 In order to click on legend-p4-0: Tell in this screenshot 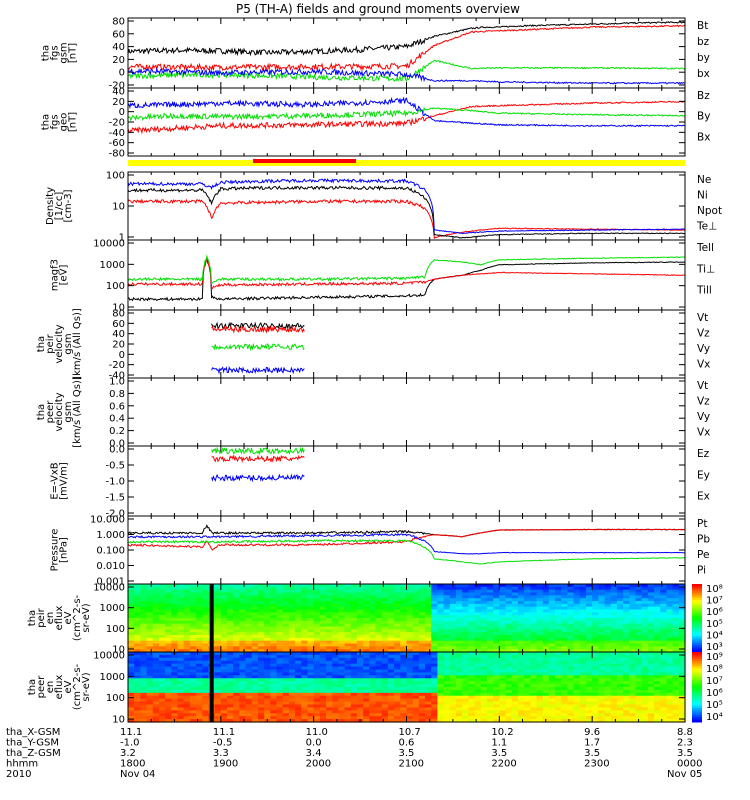, I will do `click(705, 248)`.